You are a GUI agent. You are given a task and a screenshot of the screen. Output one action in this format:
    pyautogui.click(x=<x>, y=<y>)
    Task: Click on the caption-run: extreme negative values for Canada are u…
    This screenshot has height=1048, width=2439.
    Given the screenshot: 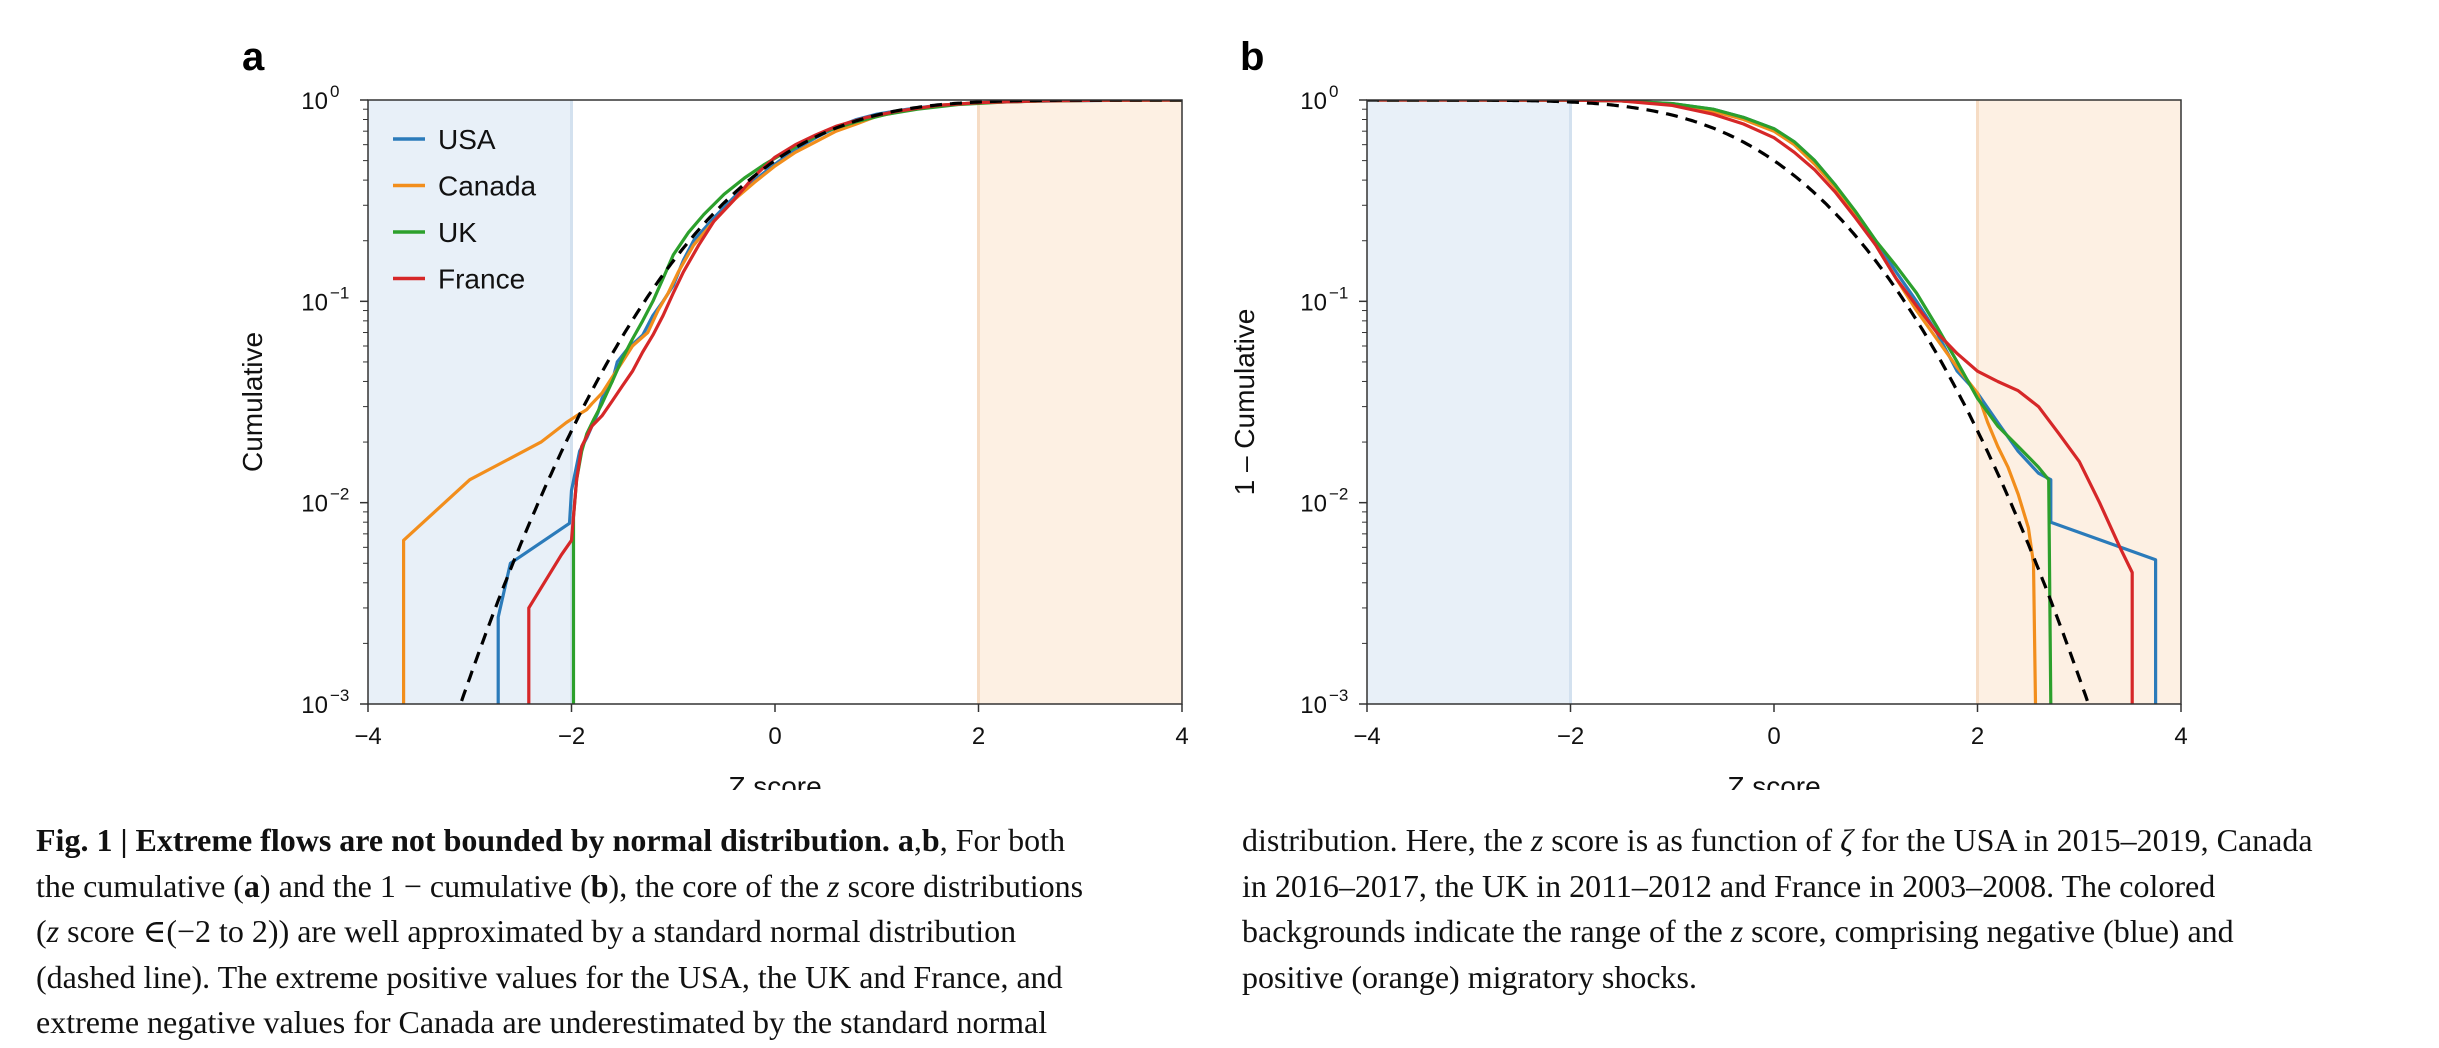 What is the action you would take?
    pyautogui.click(x=542, y=1022)
    